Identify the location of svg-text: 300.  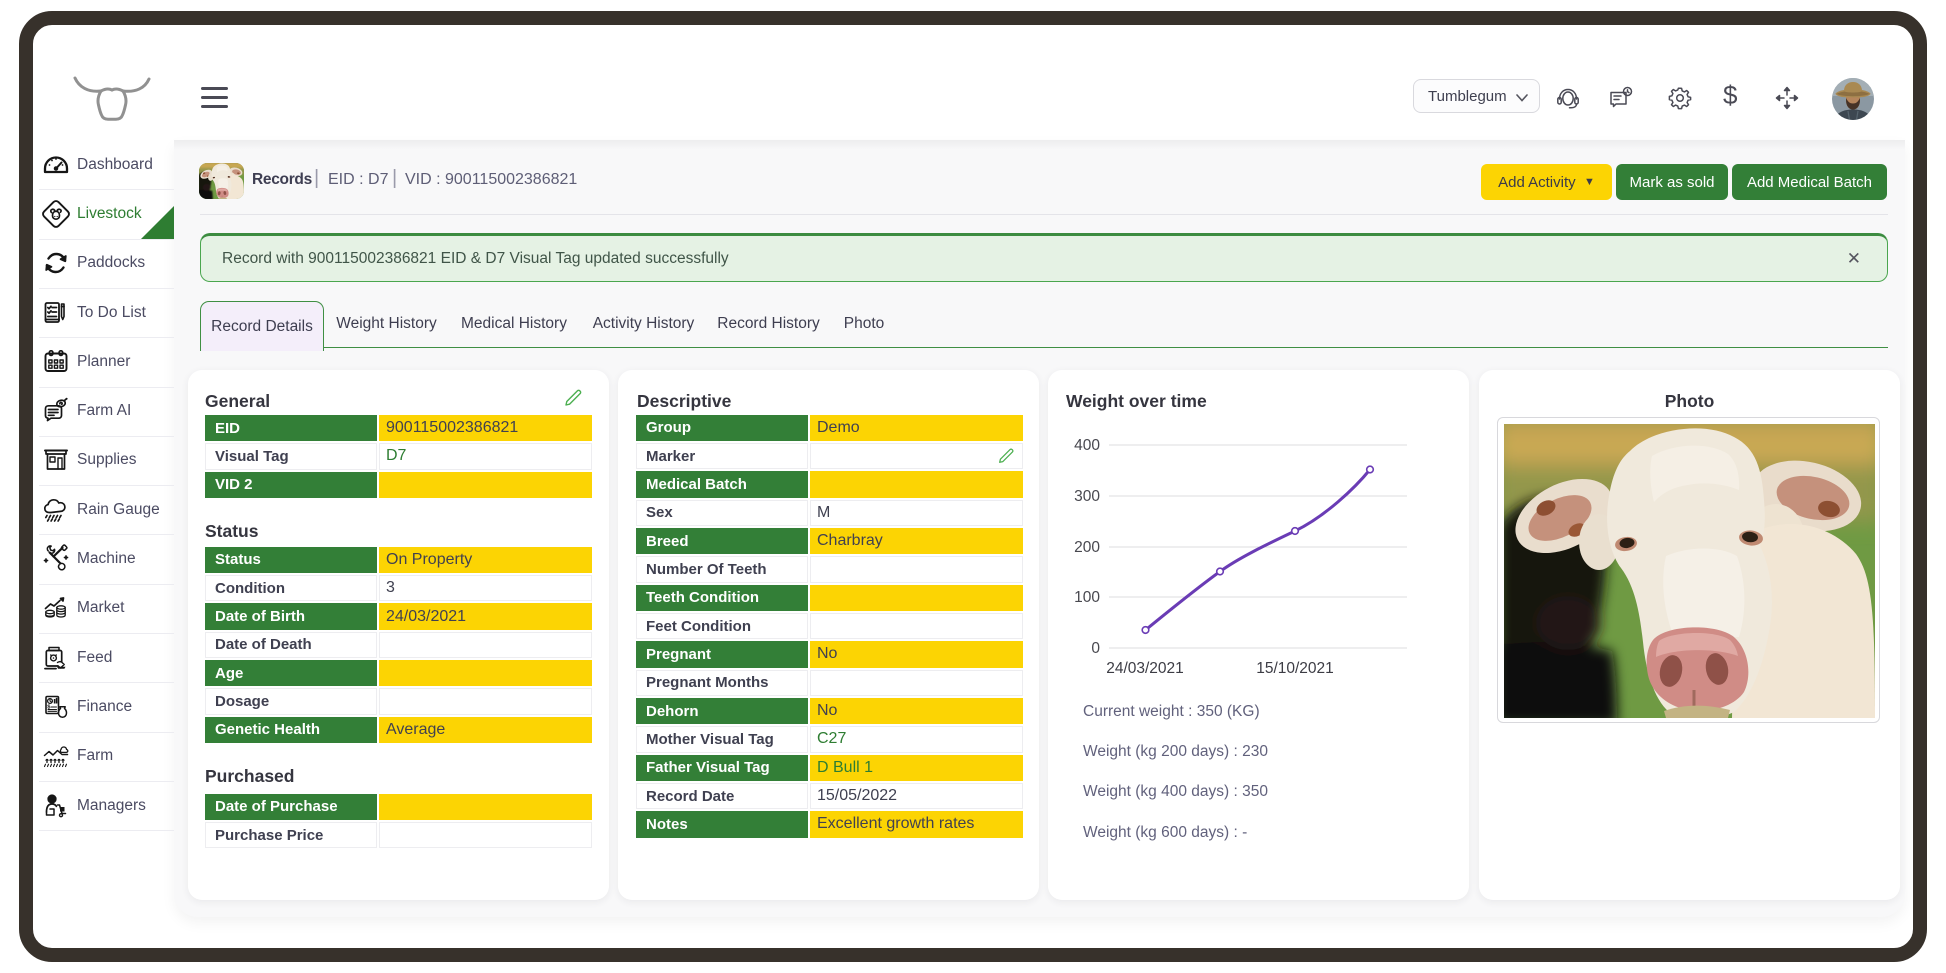
(1087, 496).